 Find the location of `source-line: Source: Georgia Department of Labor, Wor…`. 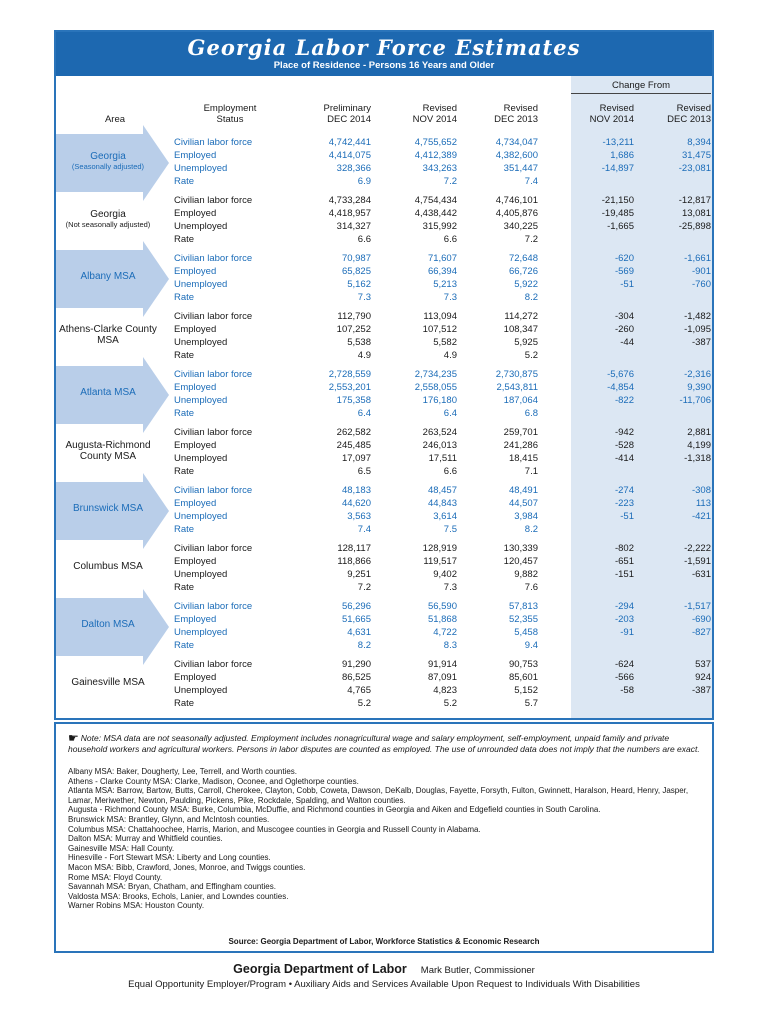

source-line: Source: Georgia Department of Labor, Wor… is located at coordinates (384, 941).